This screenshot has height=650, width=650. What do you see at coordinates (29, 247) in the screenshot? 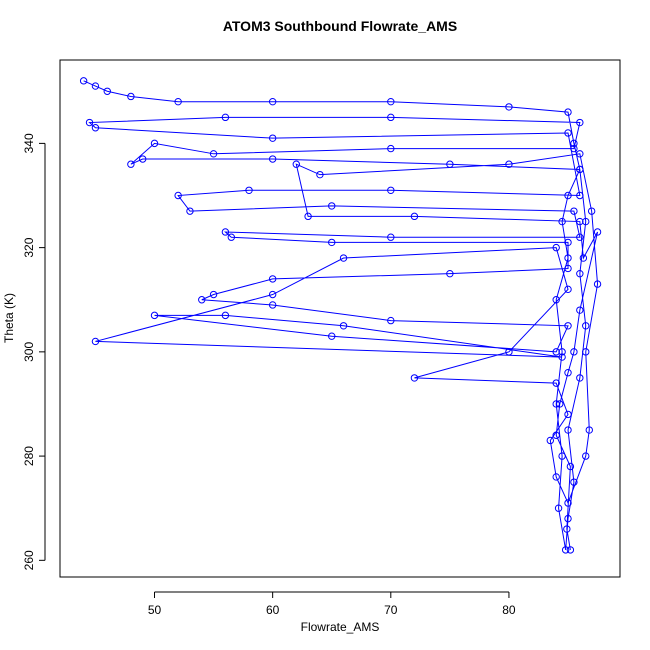
I see `y-tick-label: 320` at bounding box center [29, 247].